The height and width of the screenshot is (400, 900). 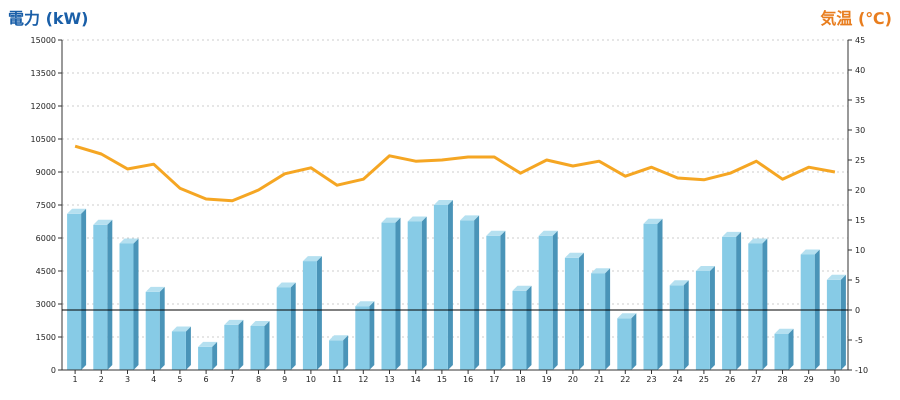 What do you see at coordinates (46, 205) in the screenshot?
I see `left-tick-label: 7500` at bounding box center [46, 205].